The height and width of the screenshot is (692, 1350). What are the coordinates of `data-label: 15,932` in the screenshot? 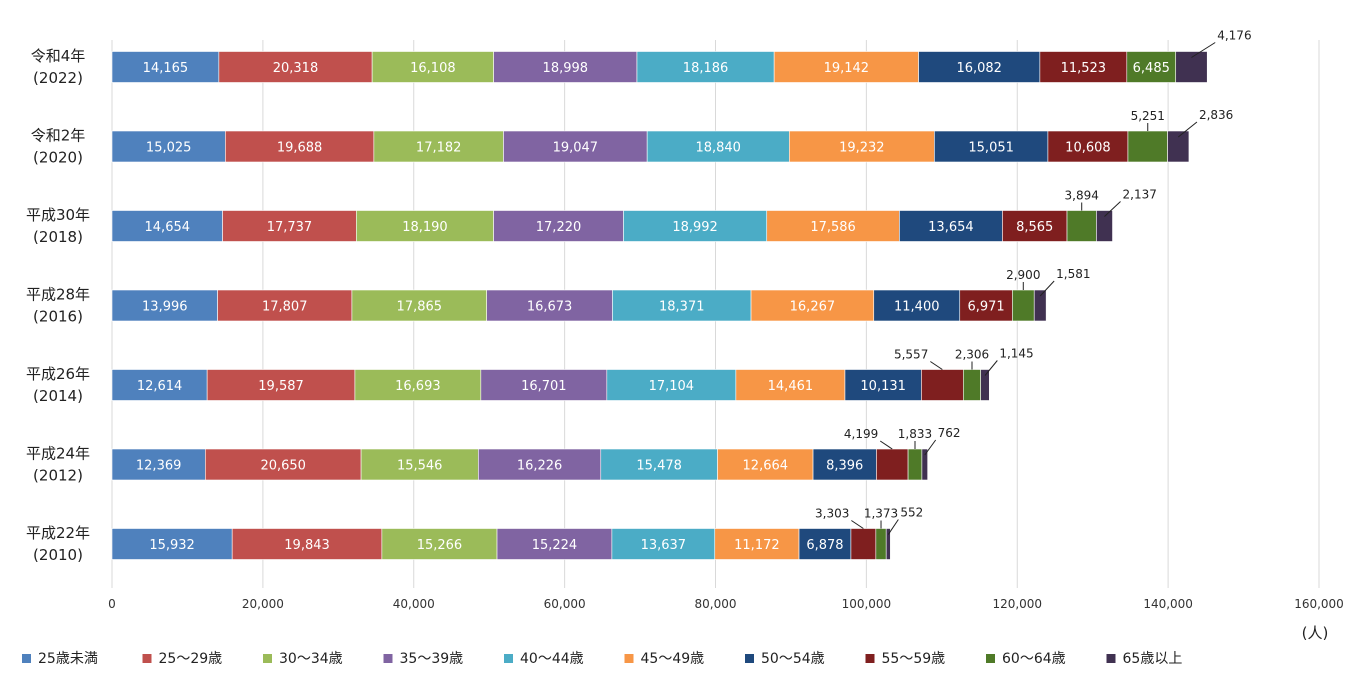 It's located at (172, 545).